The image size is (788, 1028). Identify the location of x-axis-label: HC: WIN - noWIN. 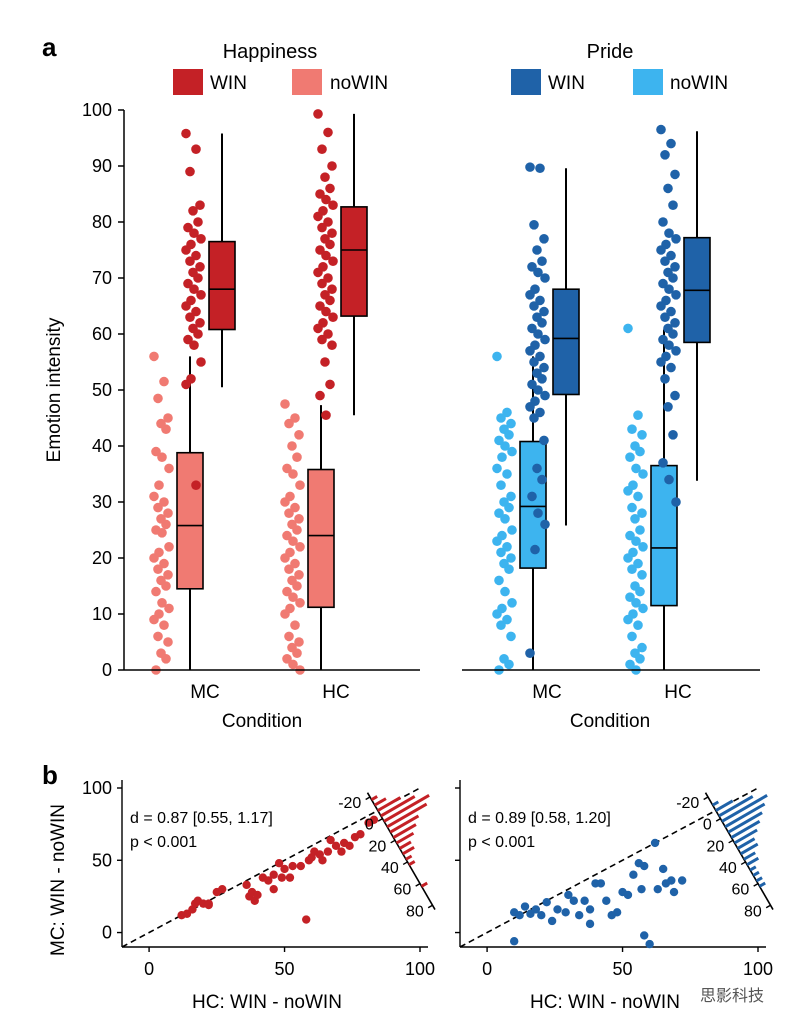
(605, 1002).